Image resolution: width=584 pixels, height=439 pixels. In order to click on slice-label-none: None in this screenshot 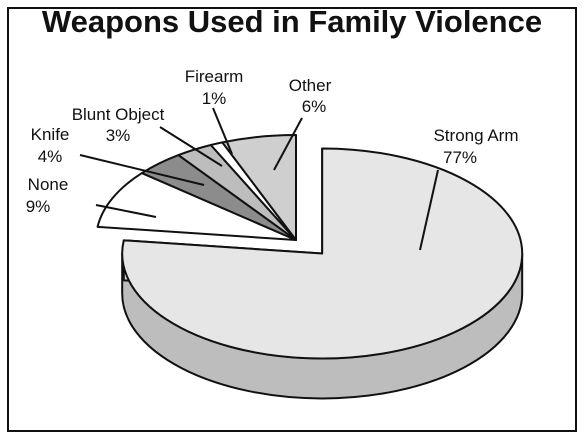, I will do `click(48, 184)`.